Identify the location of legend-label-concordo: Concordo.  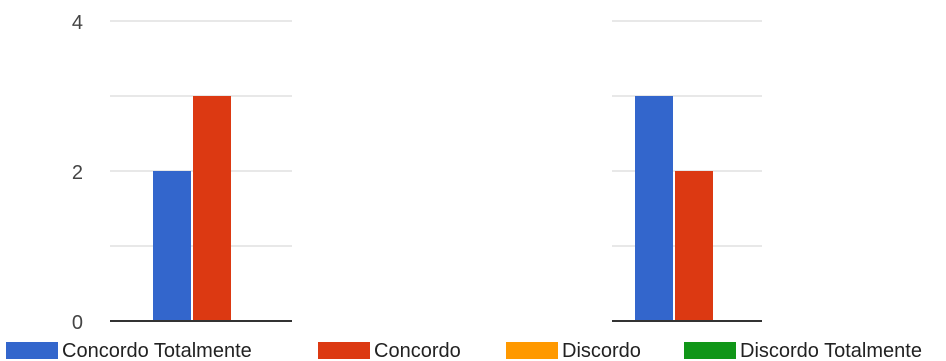
(417, 350).